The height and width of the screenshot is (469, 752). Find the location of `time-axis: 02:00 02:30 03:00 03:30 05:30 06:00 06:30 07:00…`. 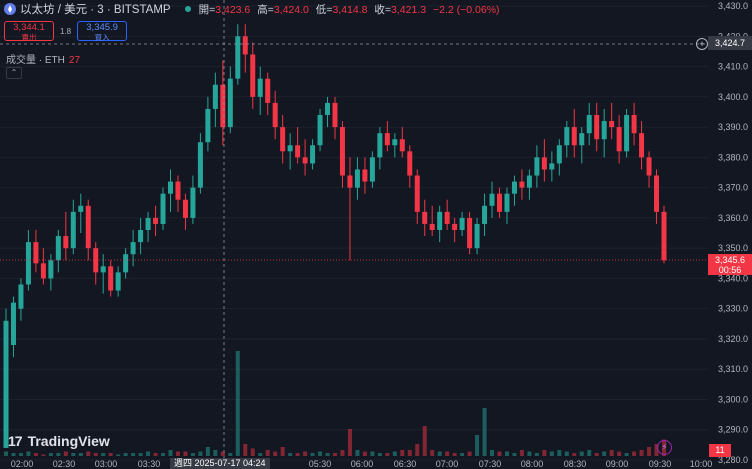

time-axis: 02:00 02:30 03:00 03:30 05:30 06:00 06:30 07:00… is located at coordinates (376, 463).